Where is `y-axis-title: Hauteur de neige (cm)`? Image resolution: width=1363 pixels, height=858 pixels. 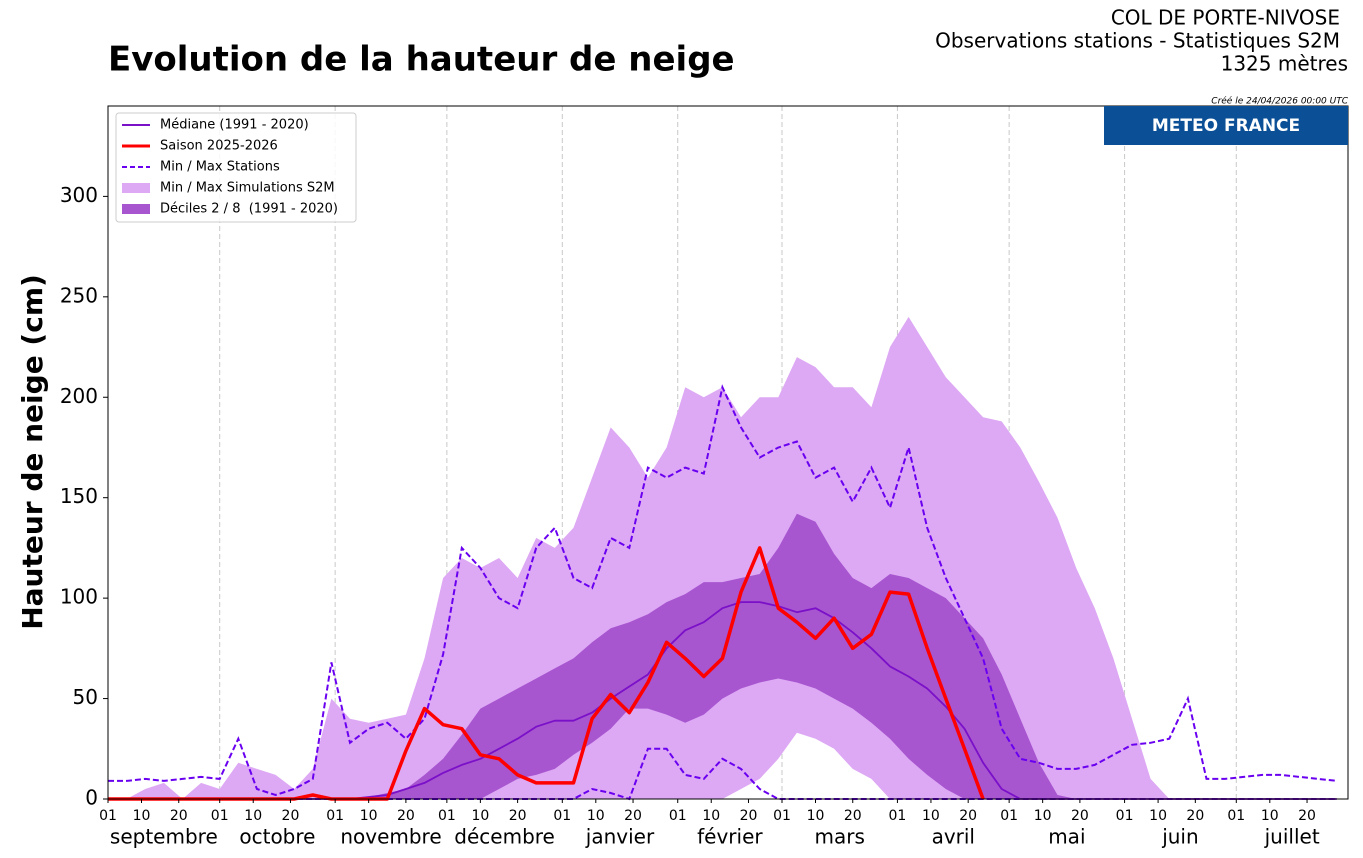 y-axis-title: Hauteur de neige (cm) is located at coordinates (32, 452).